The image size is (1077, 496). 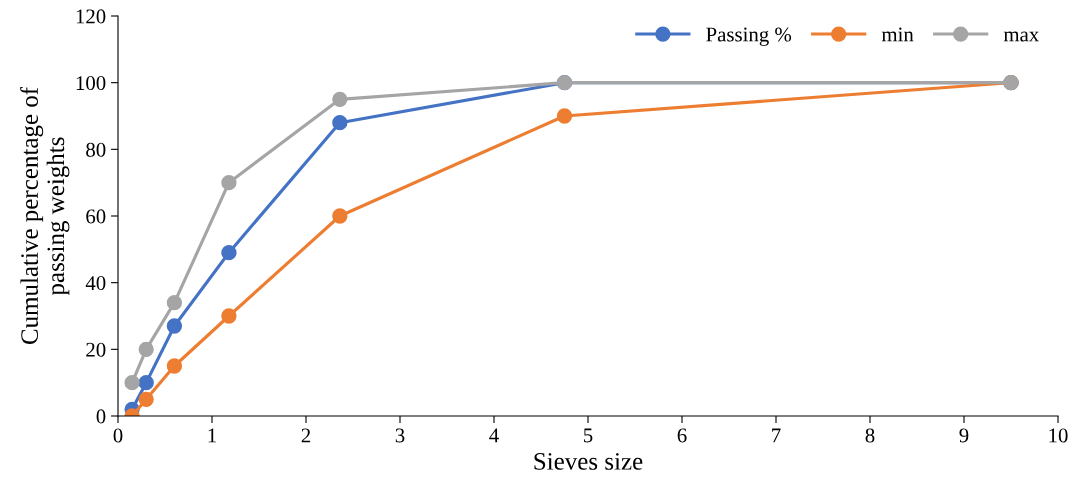 What do you see at coordinates (212, 435) in the screenshot?
I see `x-tick-label: 1` at bounding box center [212, 435].